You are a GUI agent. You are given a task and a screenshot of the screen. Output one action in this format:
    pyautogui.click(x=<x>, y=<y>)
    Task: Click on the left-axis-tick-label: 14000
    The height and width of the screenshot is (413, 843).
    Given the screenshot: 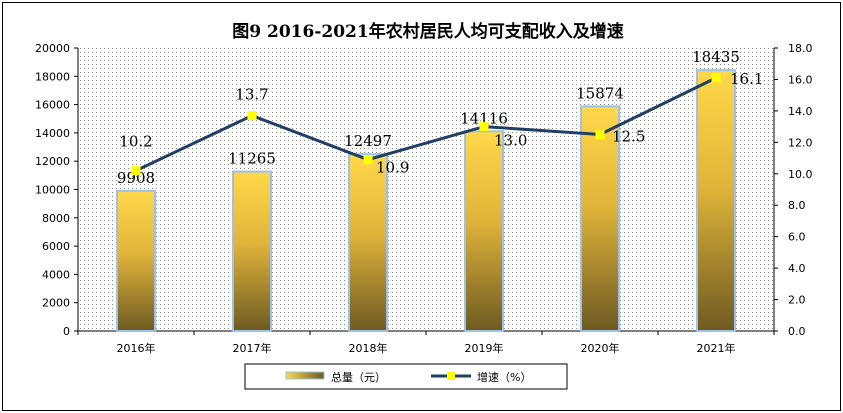 What is the action you would take?
    pyautogui.click(x=52, y=133)
    